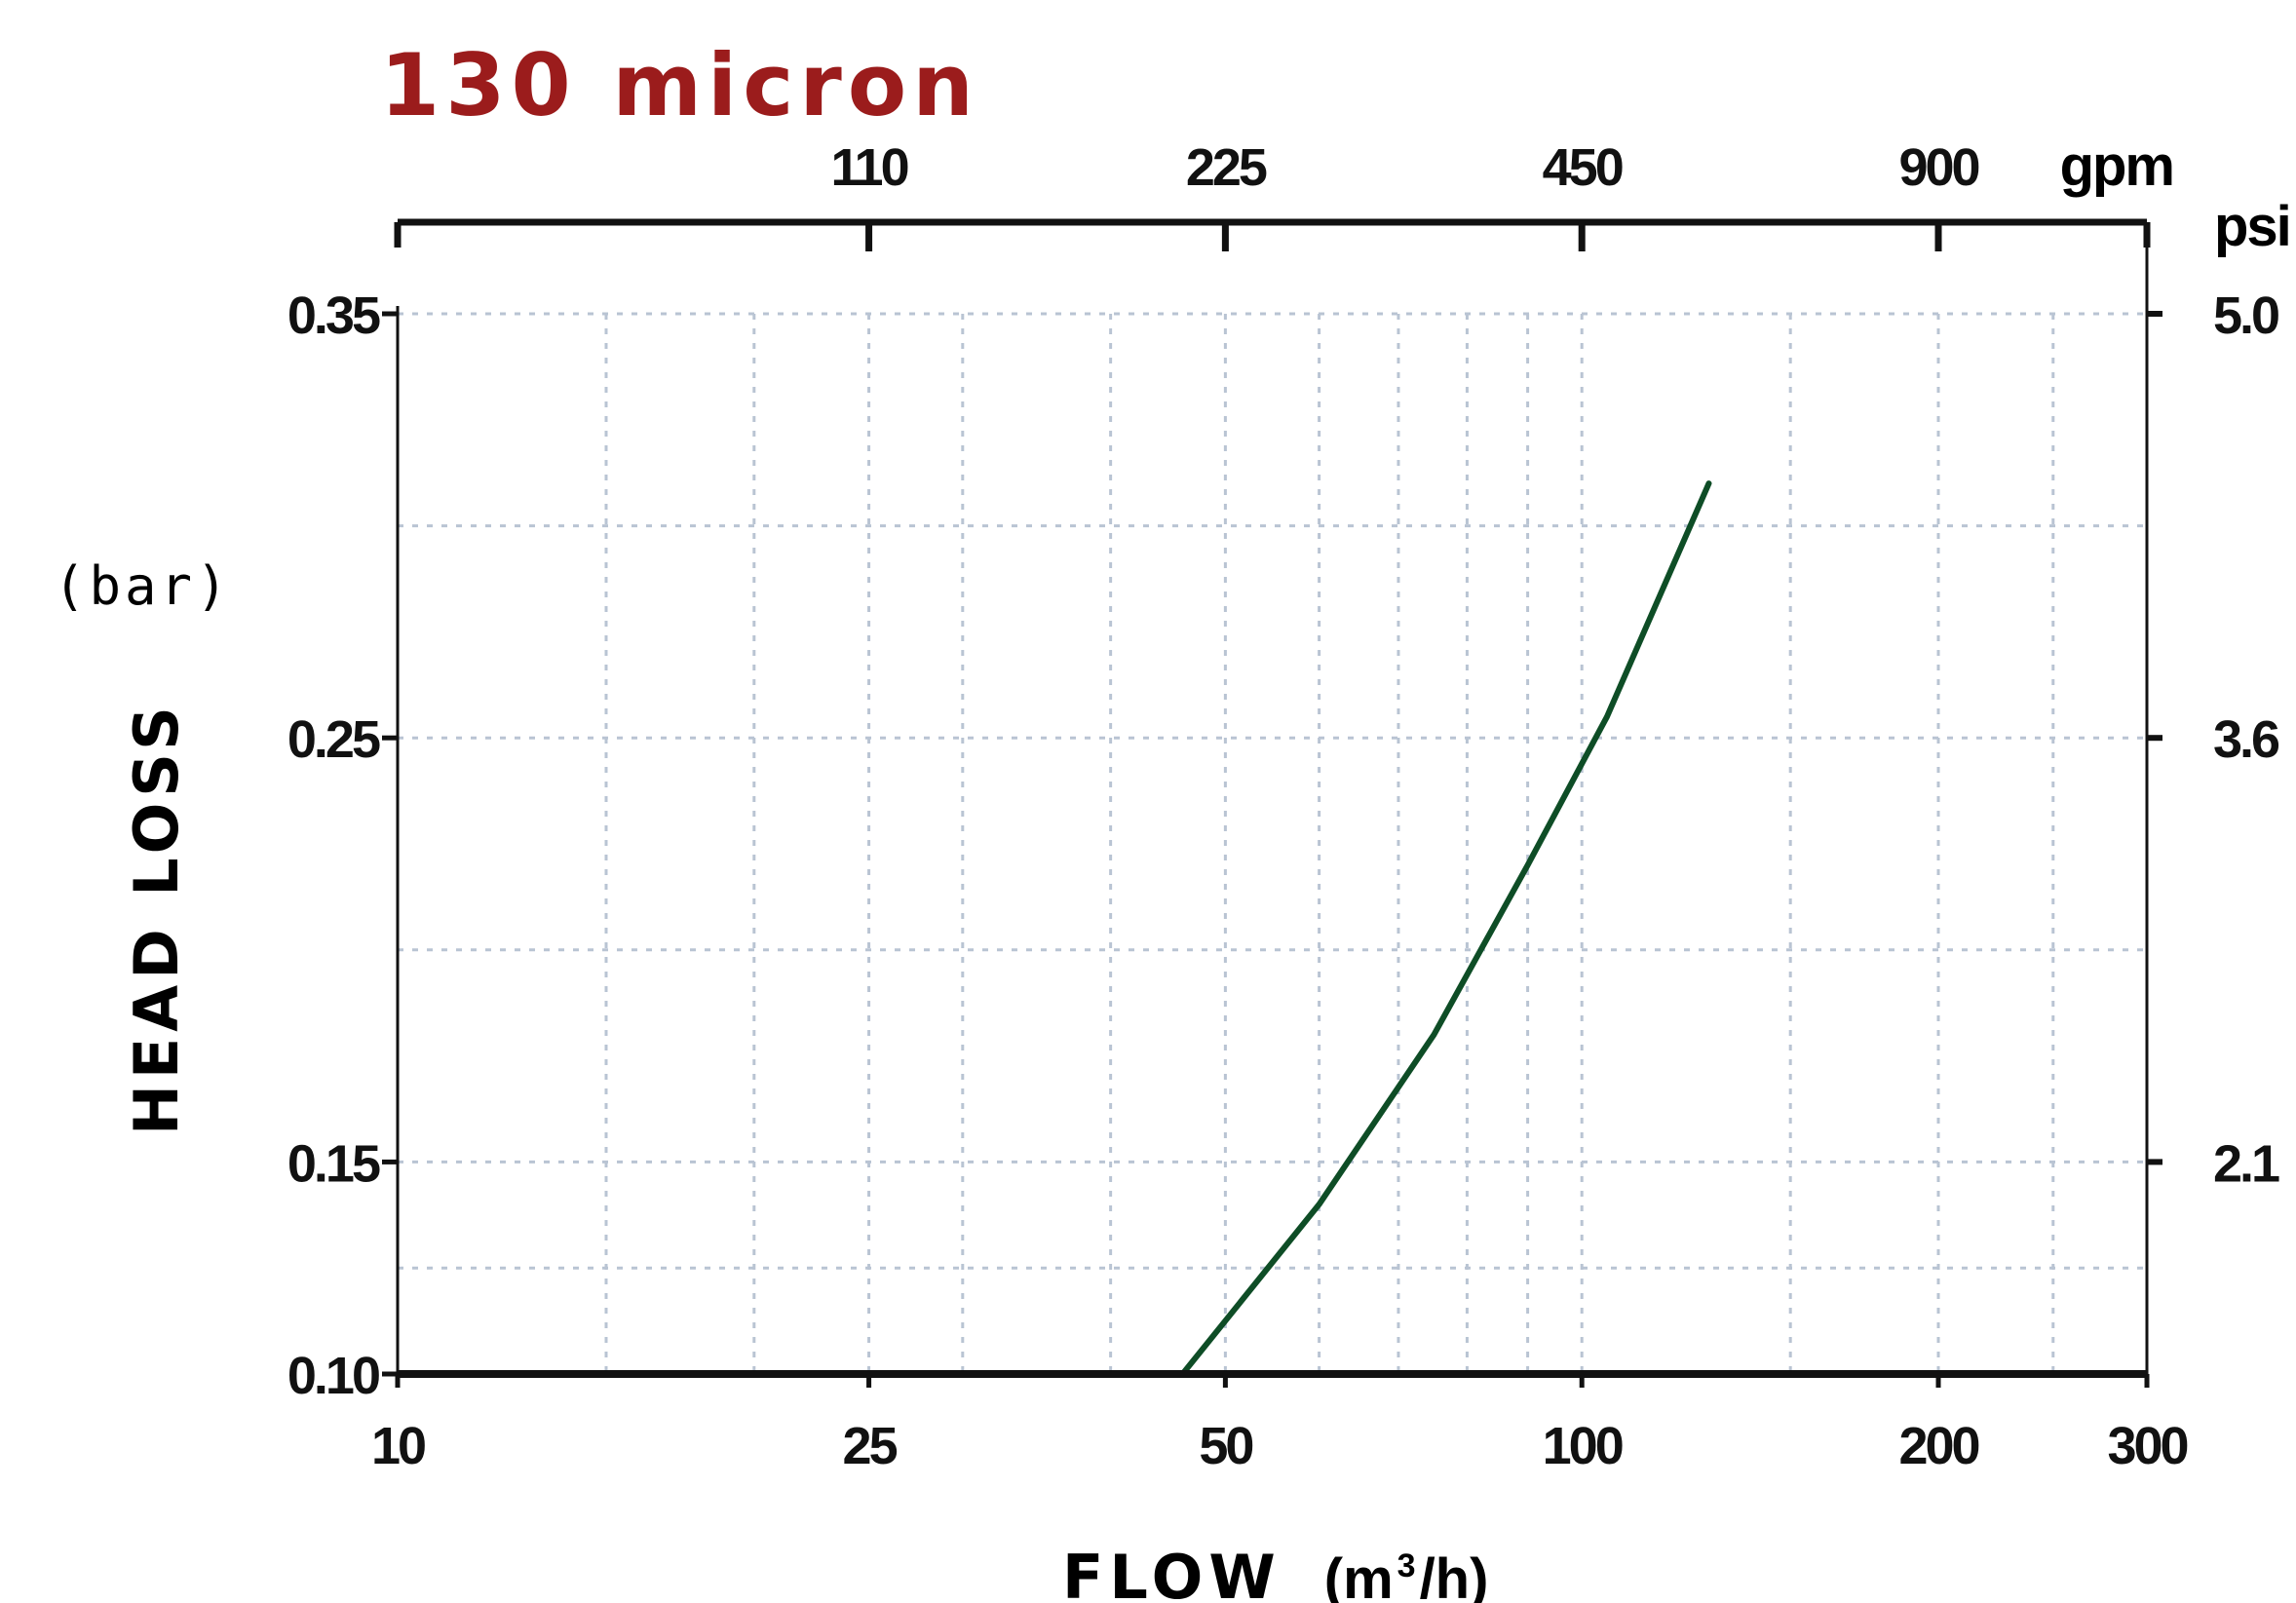 The height and width of the screenshot is (1603, 2296). What do you see at coordinates (869, 168) in the screenshot?
I see `top-tick-label: 110` at bounding box center [869, 168].